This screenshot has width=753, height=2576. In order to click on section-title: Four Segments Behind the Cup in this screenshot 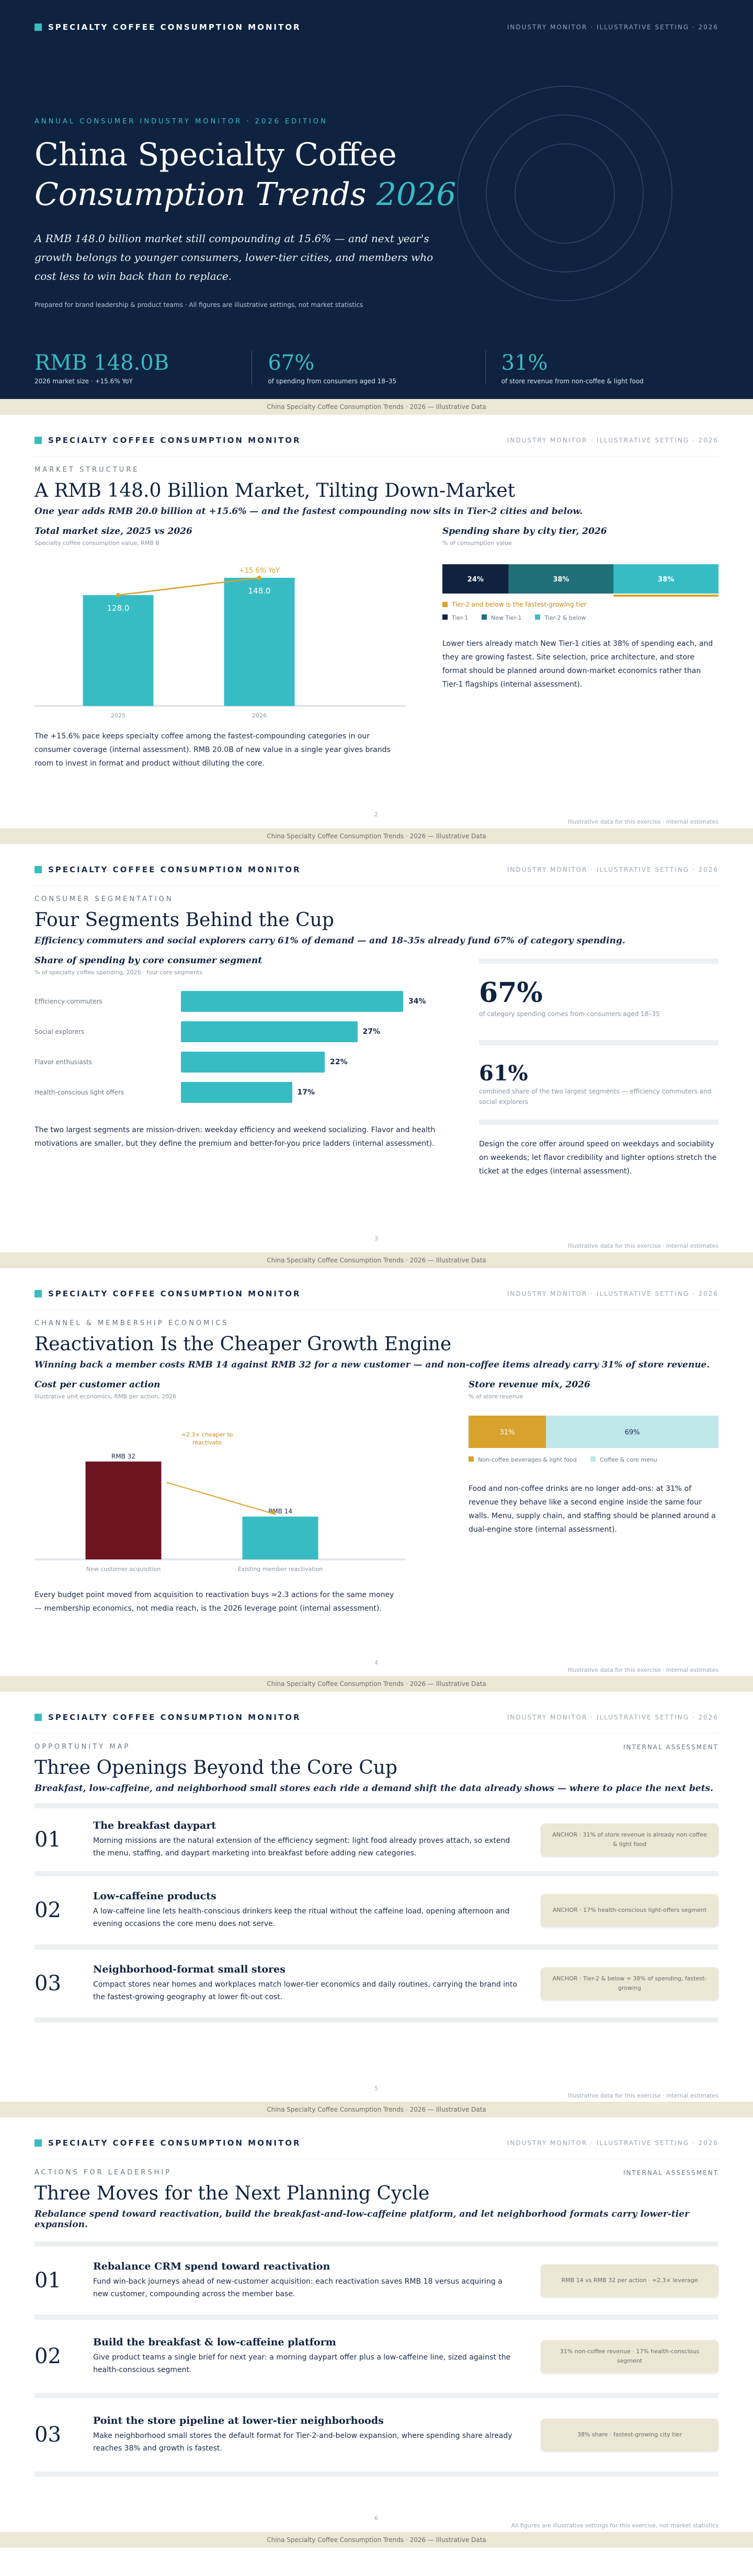, I will do `click(185, 920)`.